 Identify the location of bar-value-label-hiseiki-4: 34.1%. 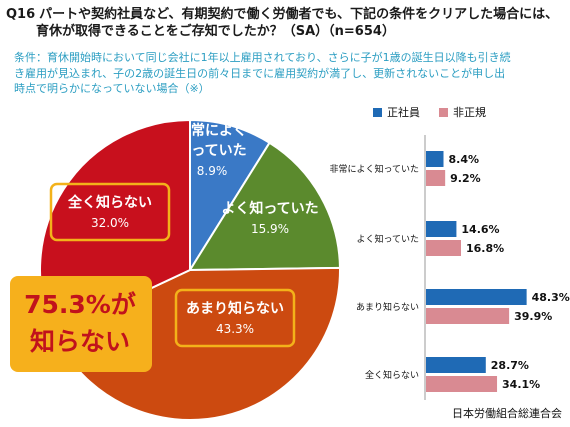
(521, 384).